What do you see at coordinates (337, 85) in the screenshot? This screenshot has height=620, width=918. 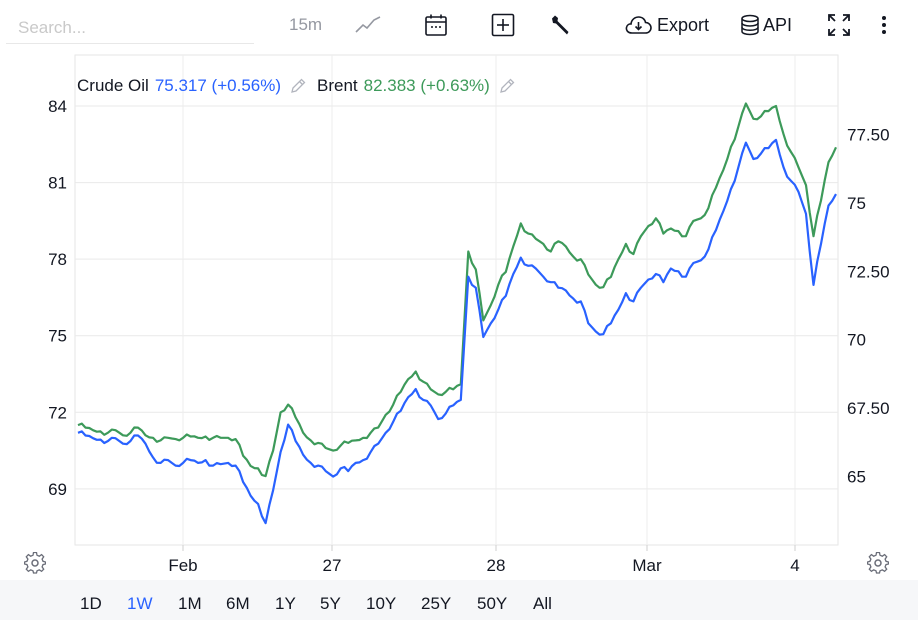 I see `legend-name-brent: Brent` at bounding box center [337, 85].